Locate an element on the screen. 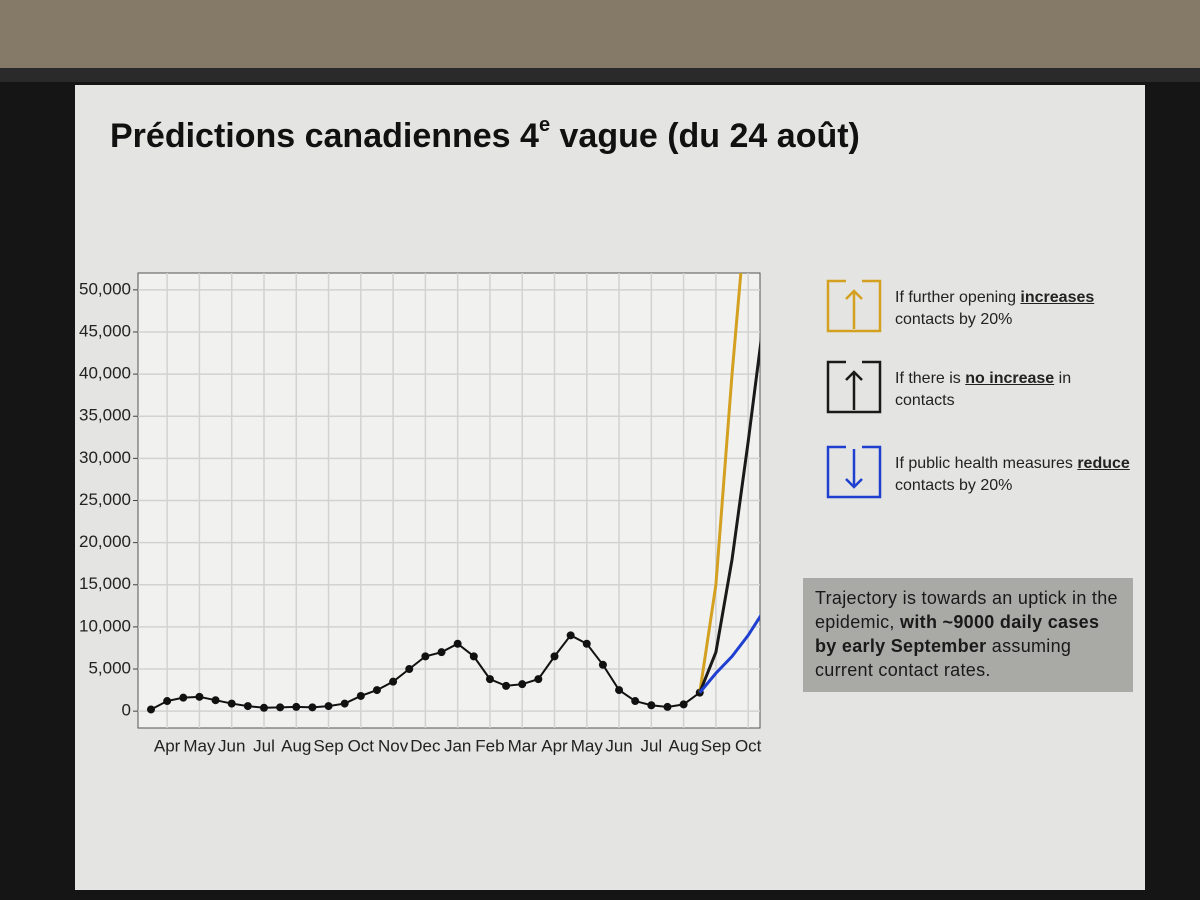 The image size is (1200, 900). title-superscript: e is located at coordinates (544, 125).